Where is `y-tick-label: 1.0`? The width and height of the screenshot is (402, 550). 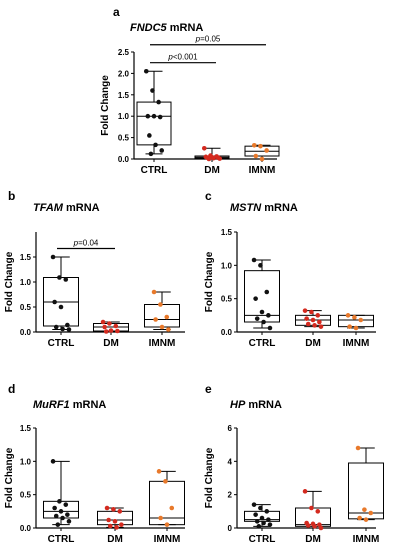 y-tick-label: 1.0 is located at coordinates (26, 282).